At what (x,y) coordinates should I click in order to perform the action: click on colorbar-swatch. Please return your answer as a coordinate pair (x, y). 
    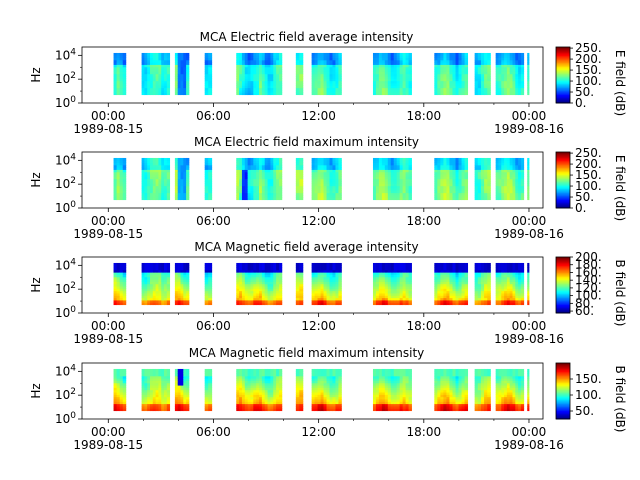
    Looking at the image, I should click on (563, 197).